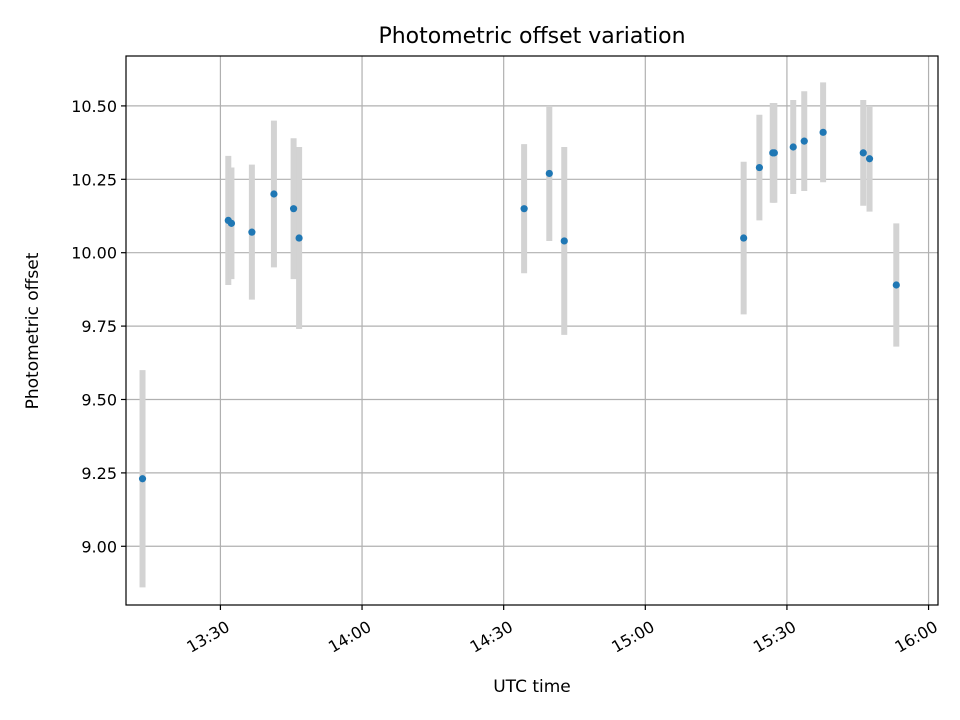  What do you see at coordinates (531, 36) in the screenshot?
I see `chart-title: Photometric offset variation` at bounding box center [531, 36].